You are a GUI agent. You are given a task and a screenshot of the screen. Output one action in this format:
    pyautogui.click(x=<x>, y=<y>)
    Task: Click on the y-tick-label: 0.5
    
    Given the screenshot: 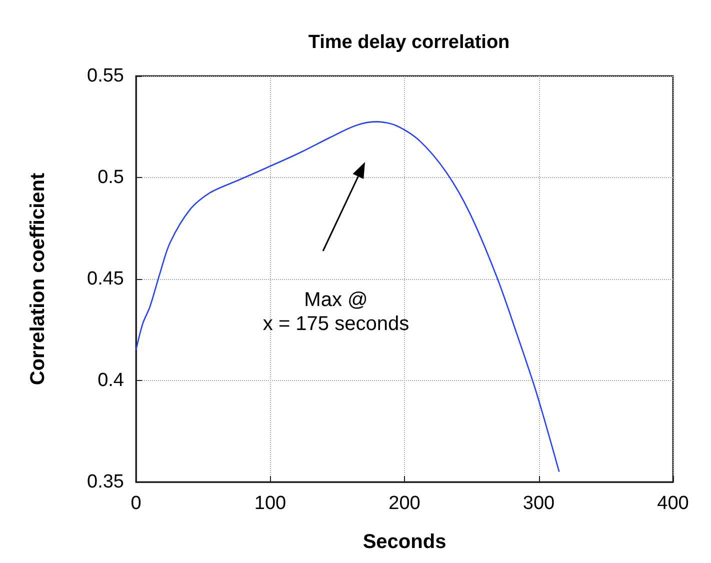 What is the action you would take?
    pyautogui.click(x=111, y=177)
    